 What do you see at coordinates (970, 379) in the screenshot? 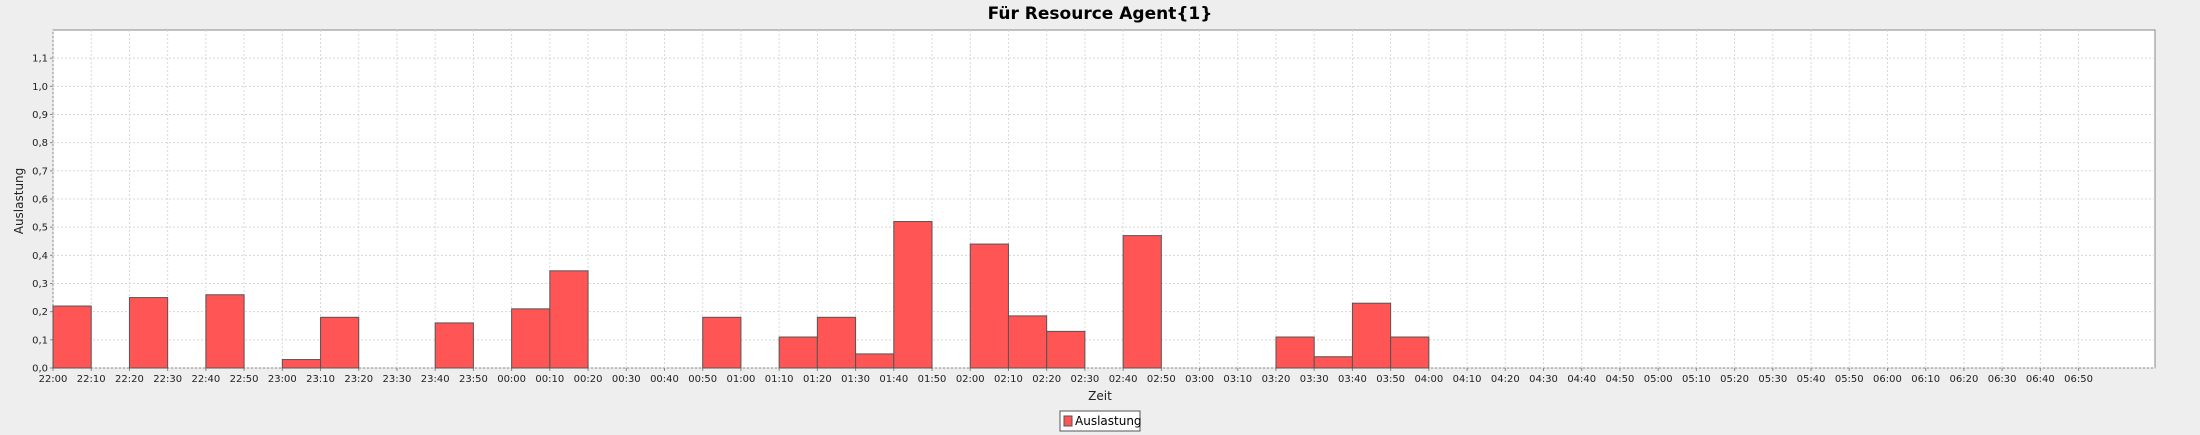
I see `x-tick-label: 02:00` at bounding box center [970, 379].